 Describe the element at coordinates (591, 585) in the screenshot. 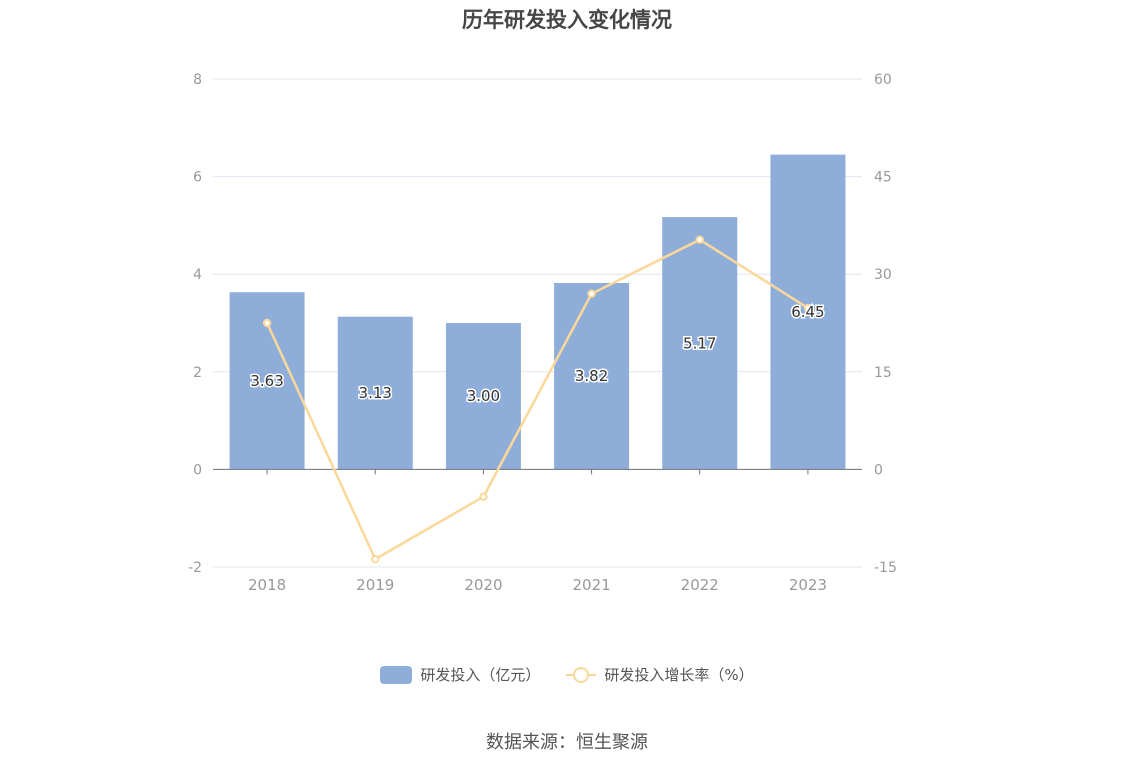

I see `x-tick-label: 2021` at that location.